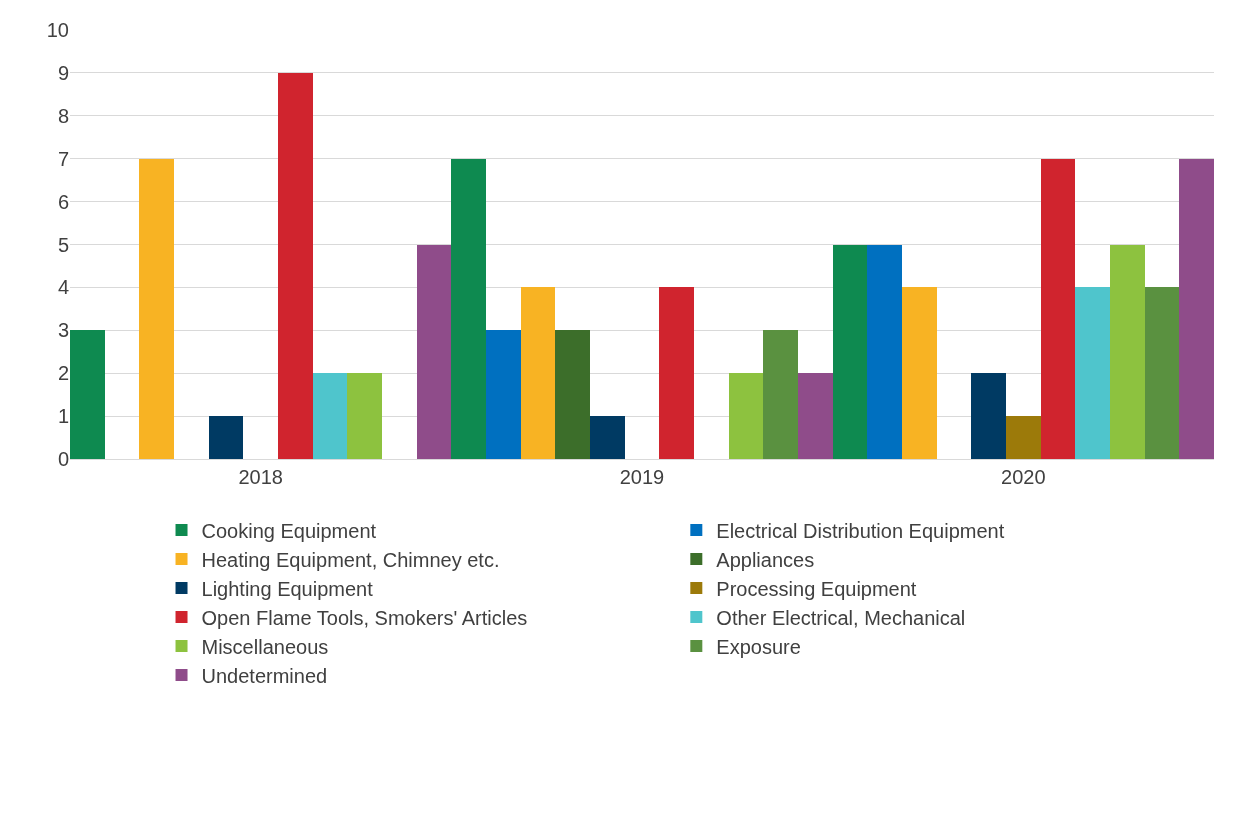 The image size is (1244, 829). What do you see at coordinates (758, 646) in the screenshot?
I see `legend-label: Exposure` at bounding box center [758, 646].